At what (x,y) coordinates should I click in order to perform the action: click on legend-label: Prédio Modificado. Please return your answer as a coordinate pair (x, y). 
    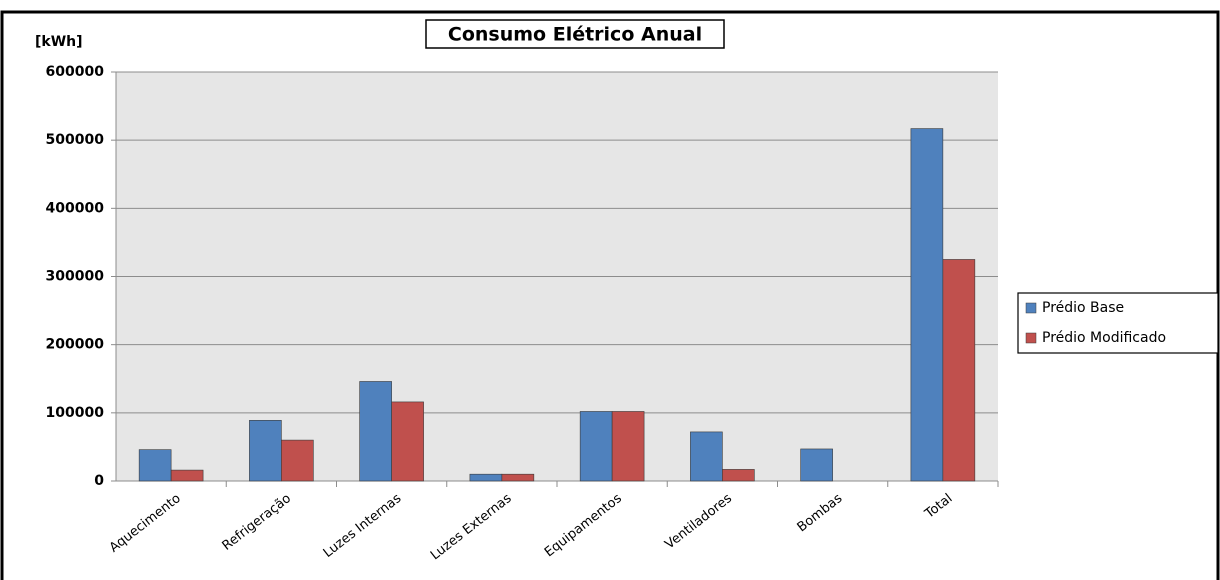
    Looking at the image, I should click on (1104, 338).